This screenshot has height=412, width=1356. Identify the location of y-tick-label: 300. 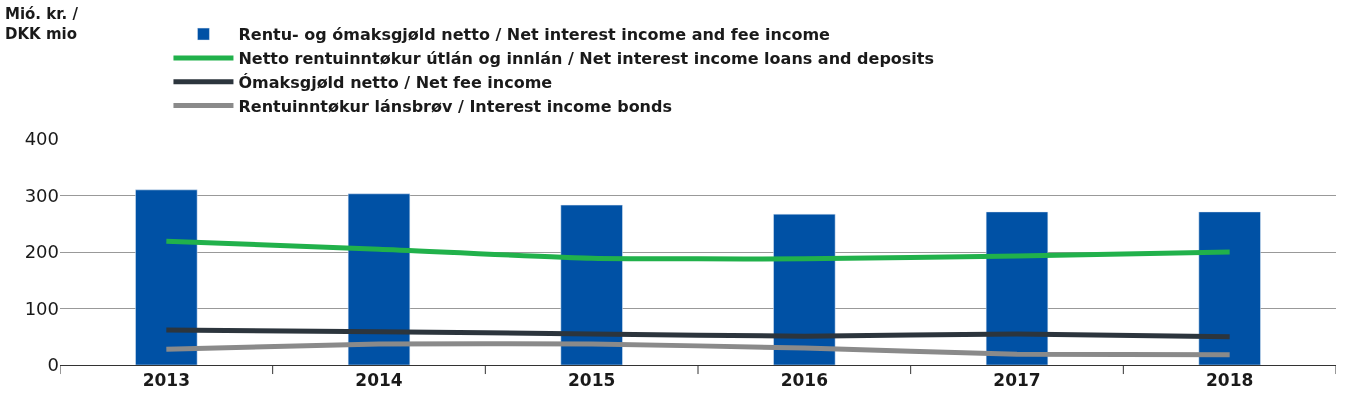
(41, 195).